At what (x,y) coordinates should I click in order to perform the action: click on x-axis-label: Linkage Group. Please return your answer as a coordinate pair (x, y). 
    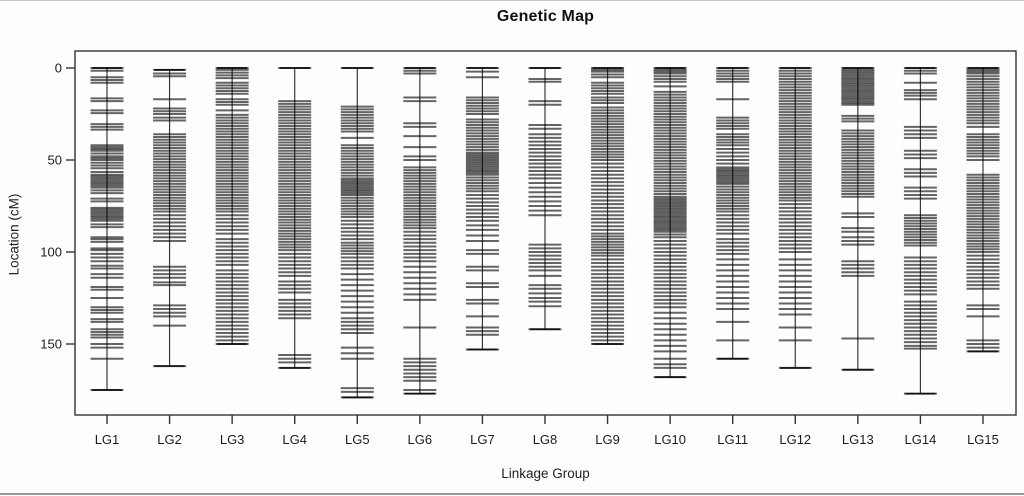
    Looking at the image, I should click on (545, 473).